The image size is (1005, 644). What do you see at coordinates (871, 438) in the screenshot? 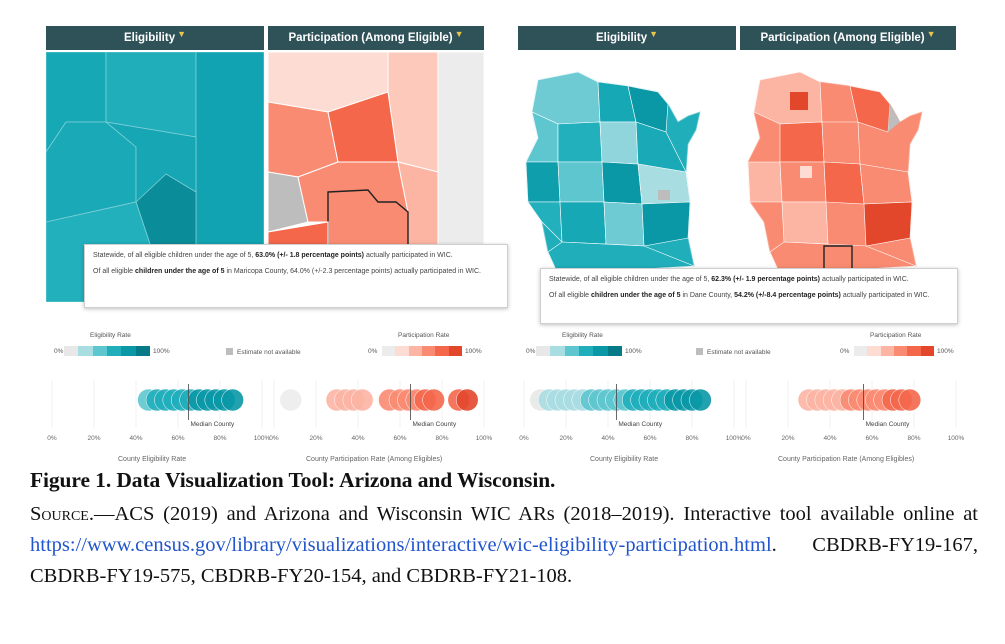
I see `wi-part-tick-label: 60%` at bounding box center [871, 438].